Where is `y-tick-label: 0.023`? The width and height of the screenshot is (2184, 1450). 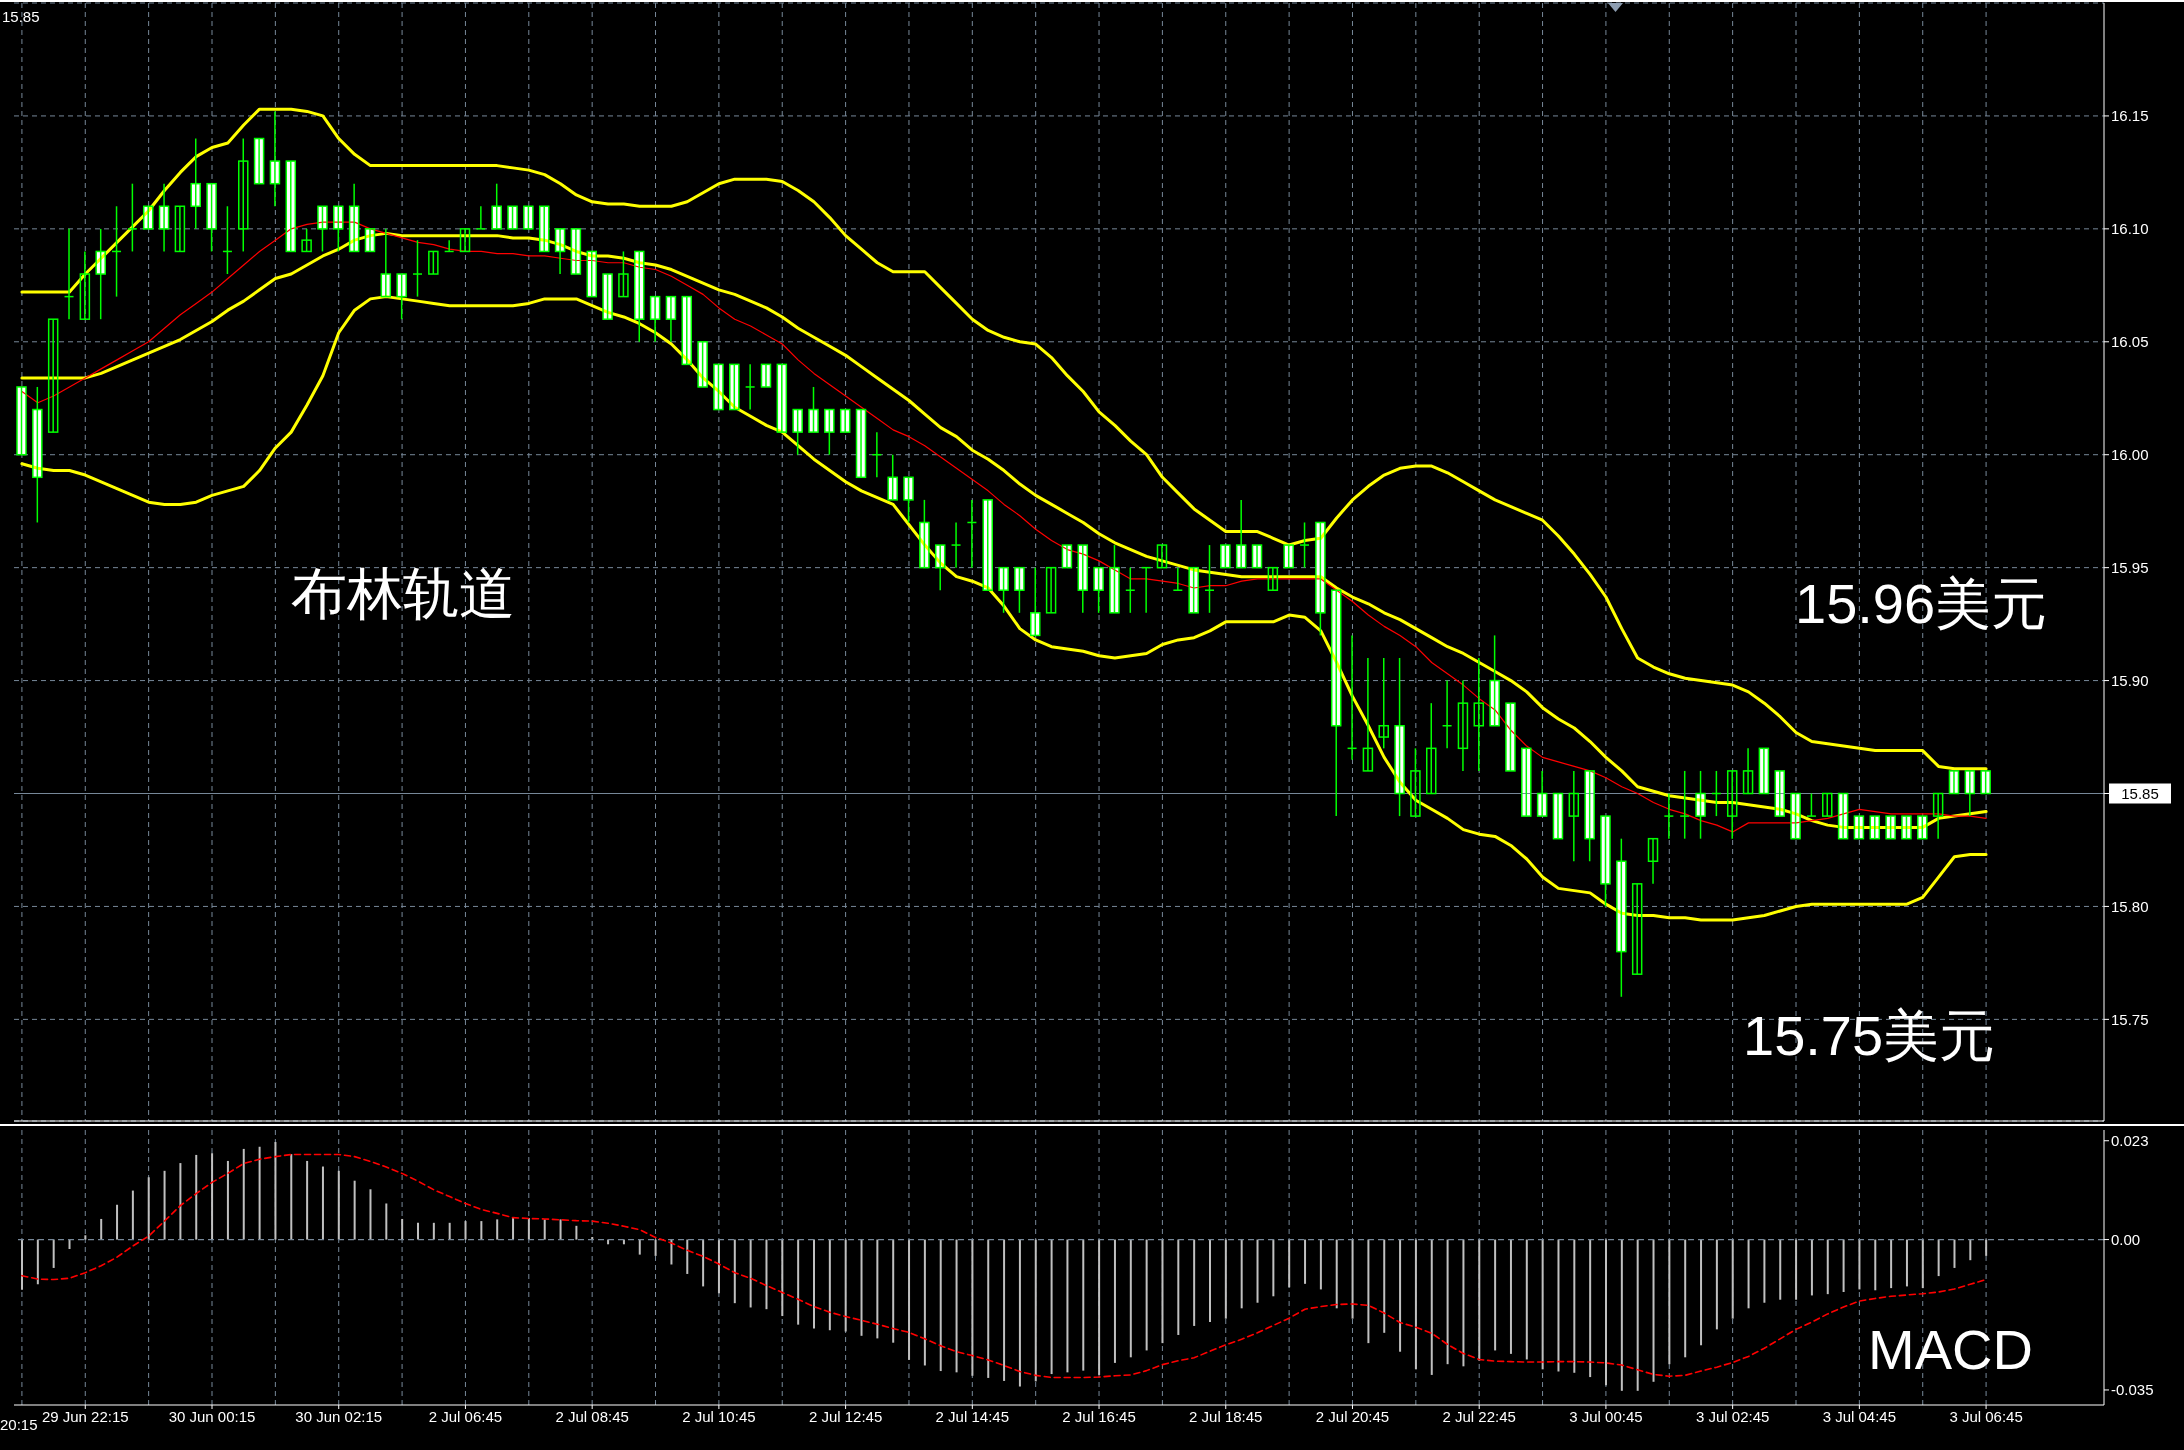
y-tick-label: 0.023 is located at coordinates (2130, 1141).